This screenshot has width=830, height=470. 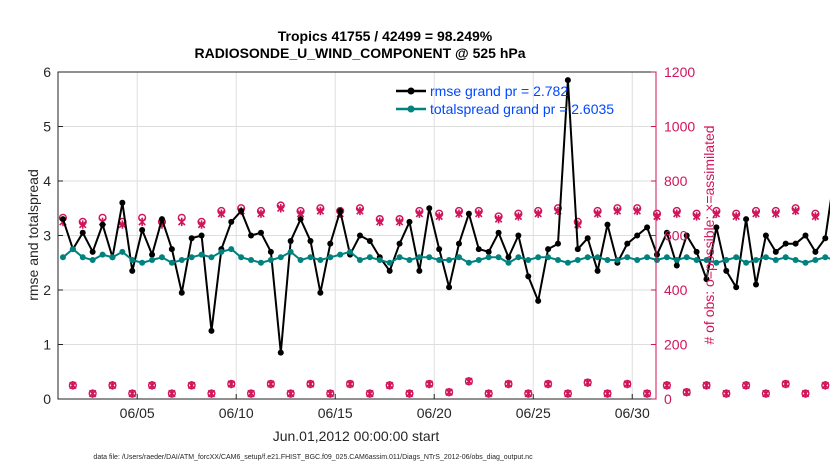 What do you see at coordinates (522, 109) in the screenshot?
I see `legend-spread-label: totalspread grand pr = 2.6035` at bounding box center [522, 109].